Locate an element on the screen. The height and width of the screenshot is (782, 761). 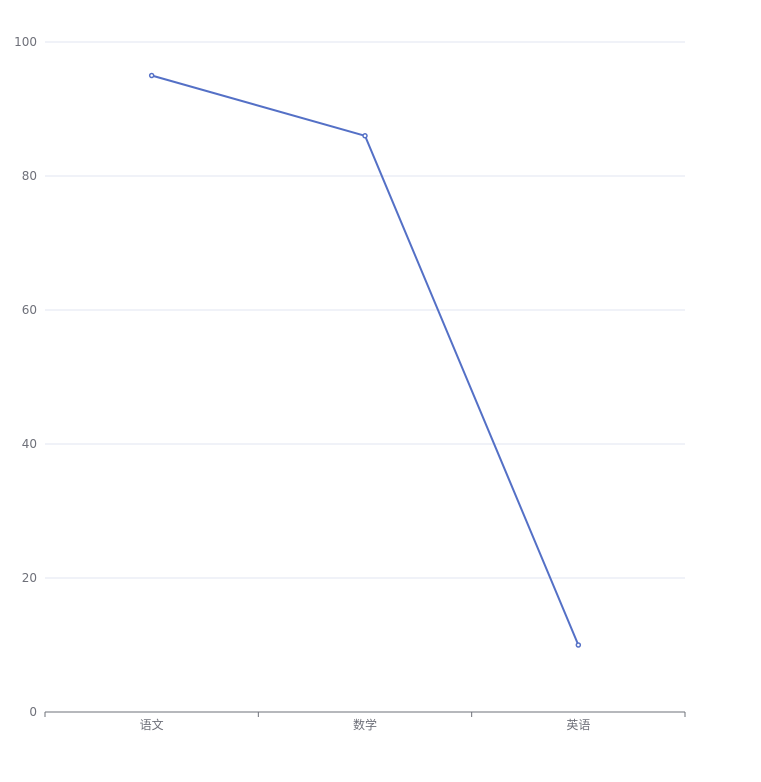
y-tick-label: 40 is located at coordinates (29, 444).